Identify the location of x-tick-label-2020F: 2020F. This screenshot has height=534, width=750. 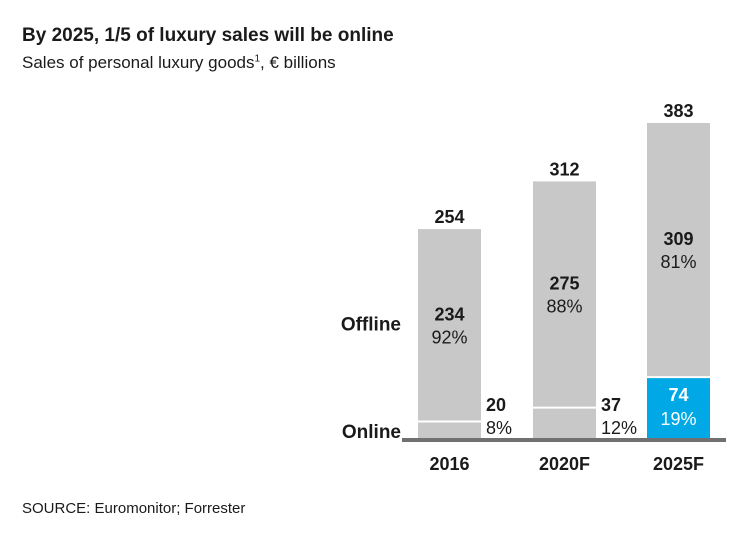
(564, 464).